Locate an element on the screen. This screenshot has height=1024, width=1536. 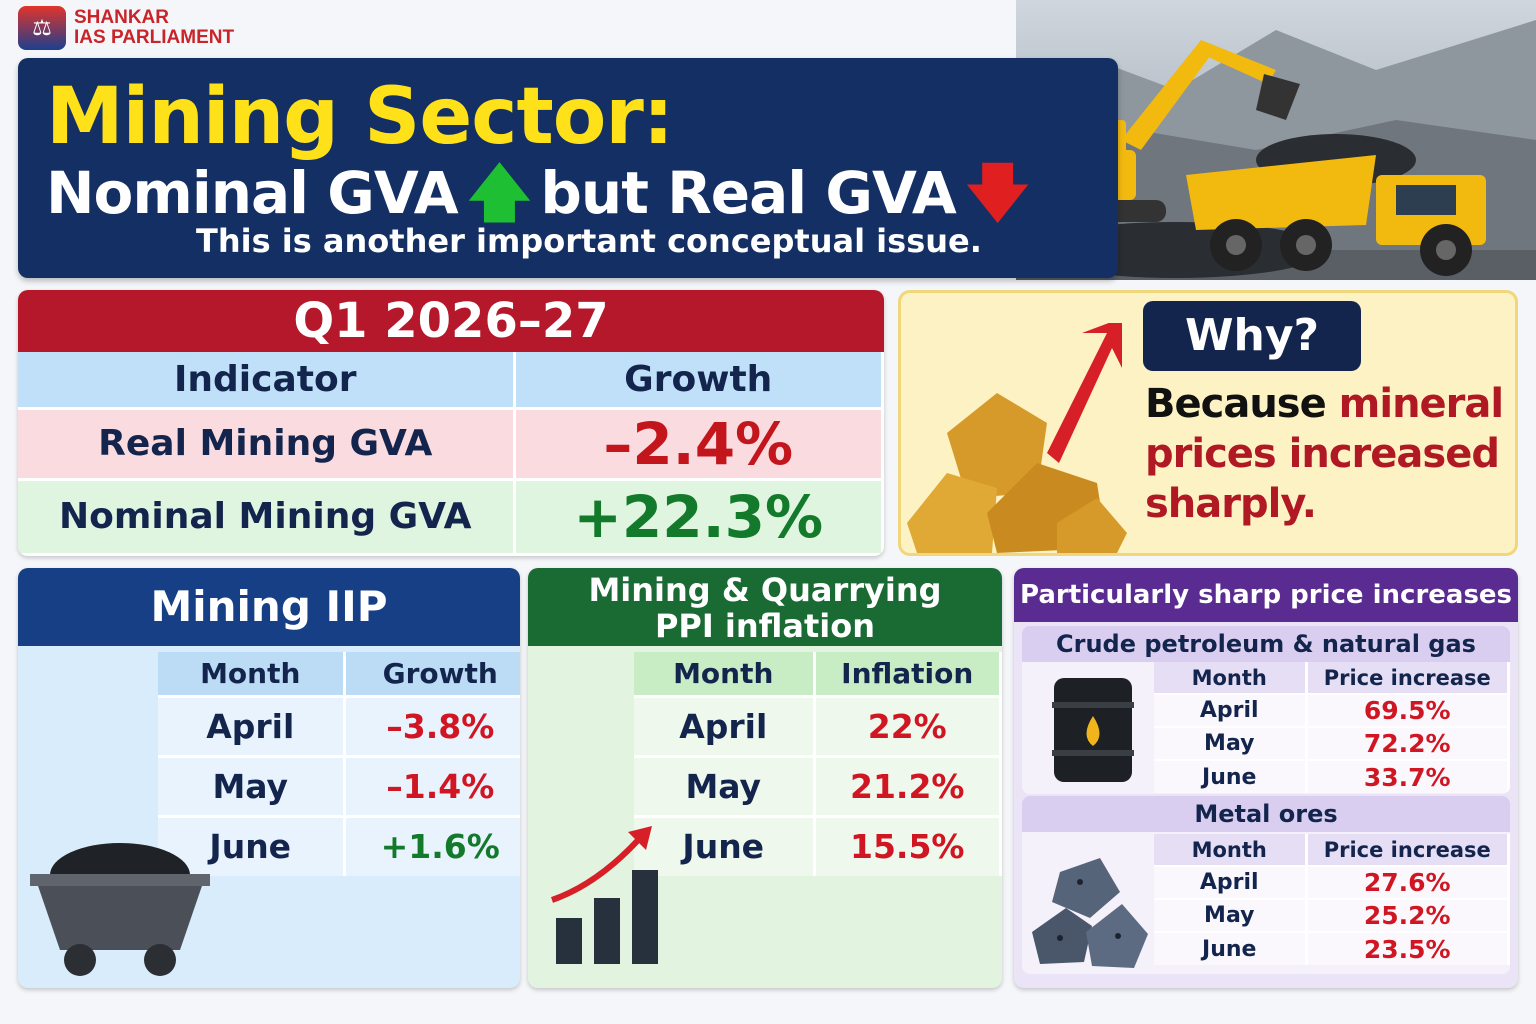
sharp-heading: Particularly sharp price increases is located at coordinates (1266, 595).